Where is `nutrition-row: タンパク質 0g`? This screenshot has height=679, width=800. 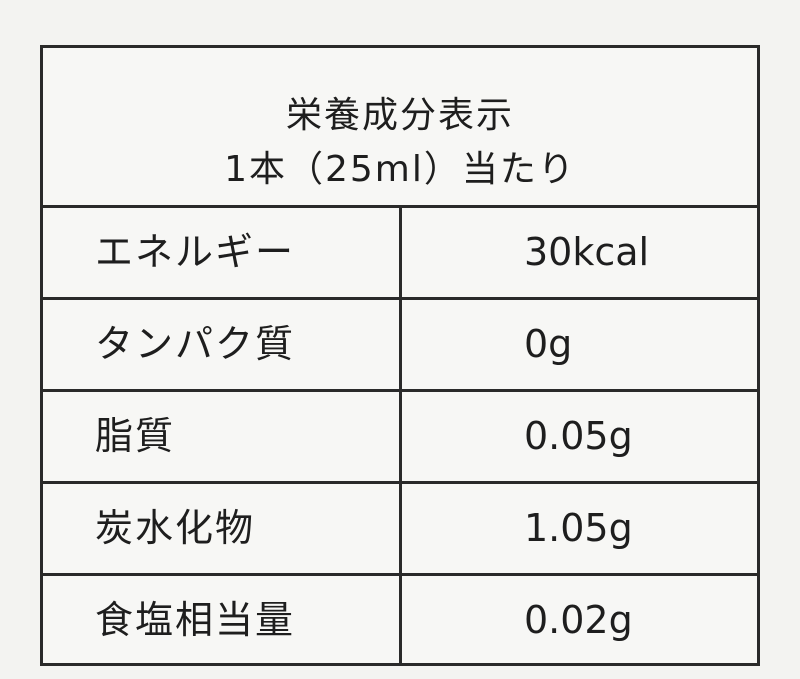
nutrition-row: タンパク質 0g is located at coordinates (400, 346).